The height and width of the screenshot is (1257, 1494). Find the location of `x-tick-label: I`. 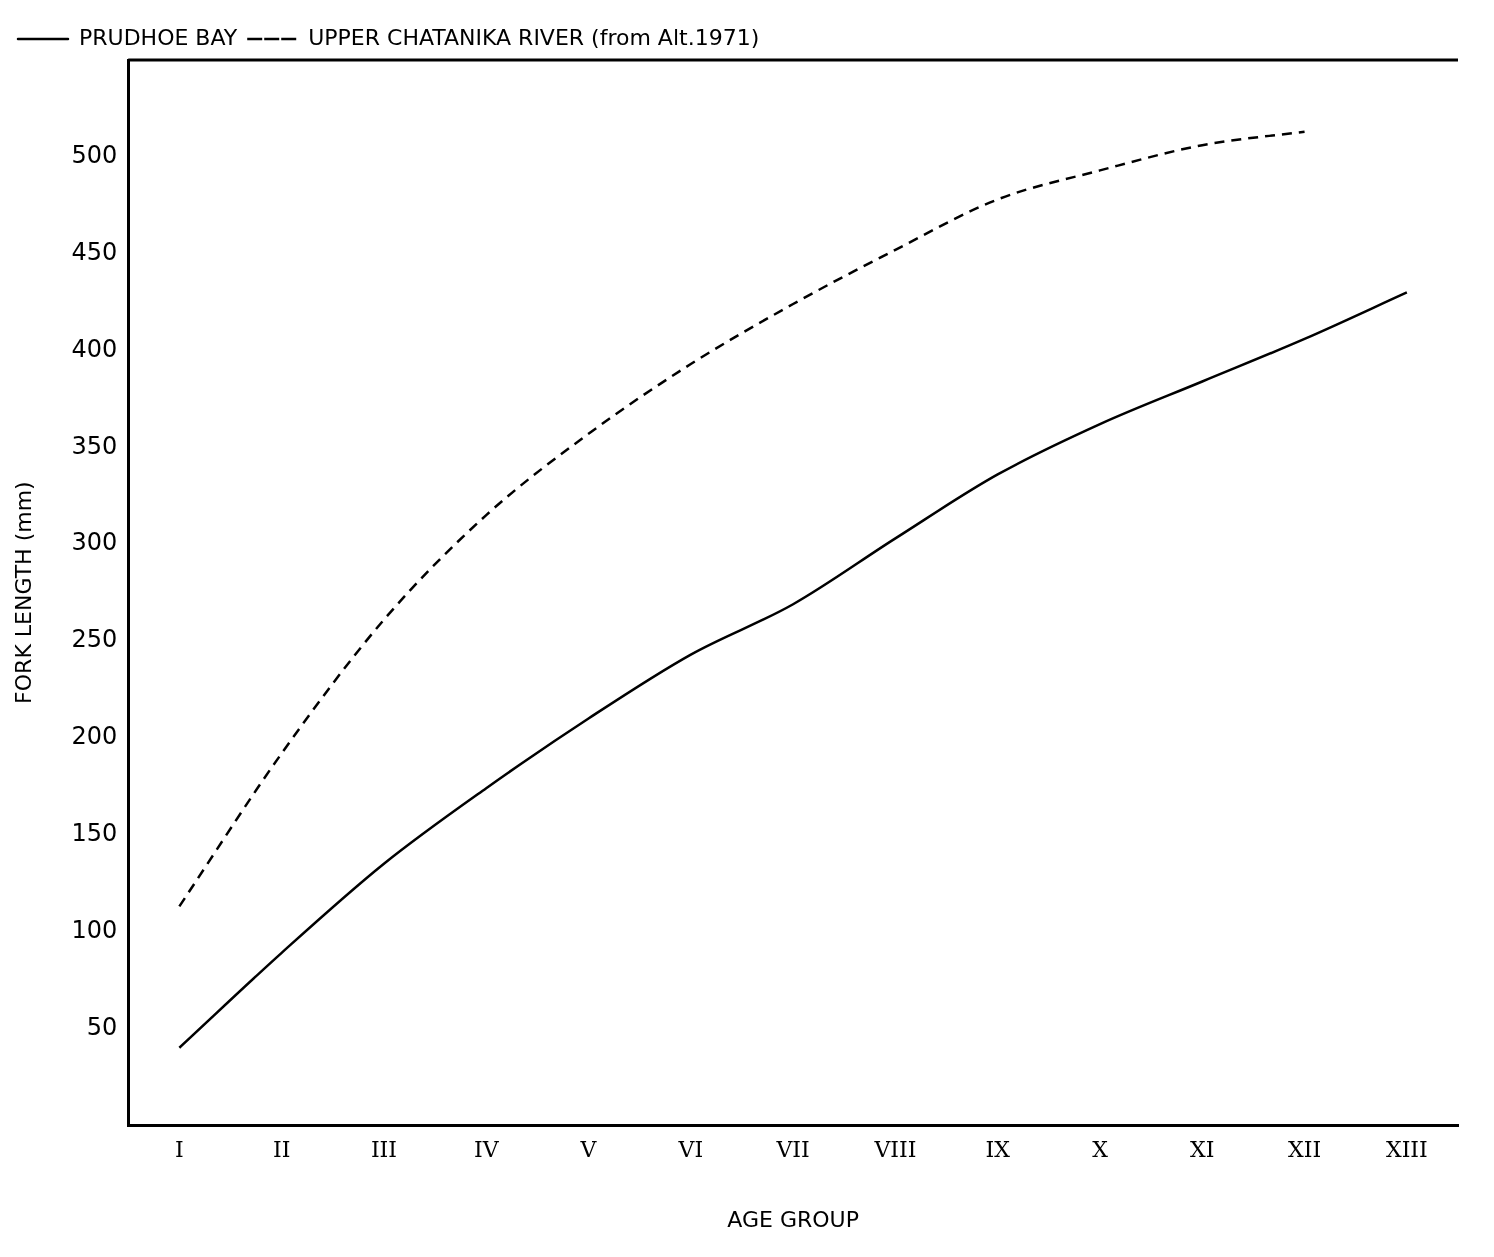

x-tick-label: I is located at coordinates (179, 1150).